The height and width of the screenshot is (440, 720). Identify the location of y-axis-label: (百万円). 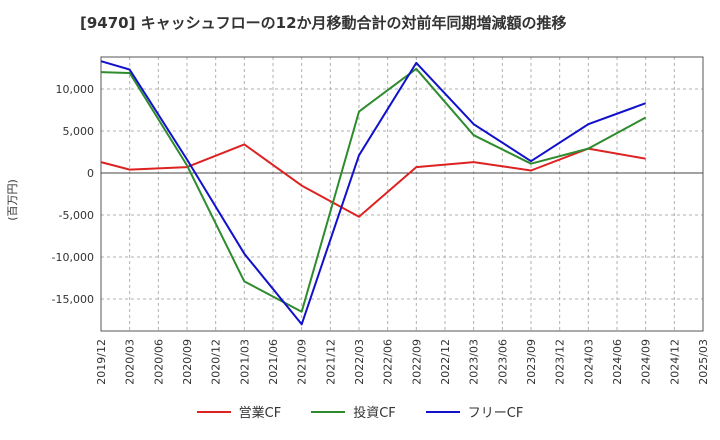
(12, 200).